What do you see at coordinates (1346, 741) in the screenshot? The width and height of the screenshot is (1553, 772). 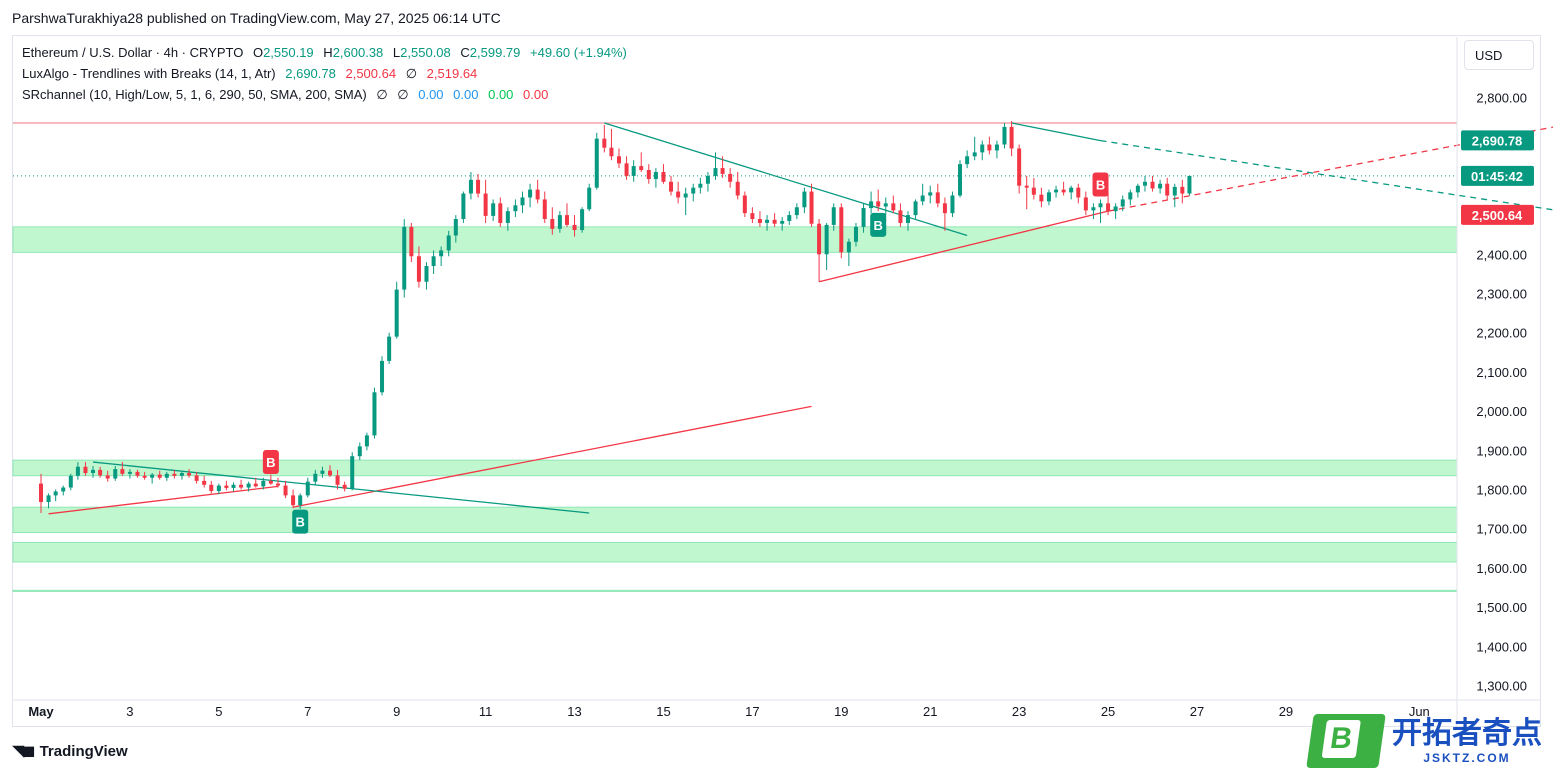 I see `watermark-logo-icon: B` at bounding box center [1346, 741].